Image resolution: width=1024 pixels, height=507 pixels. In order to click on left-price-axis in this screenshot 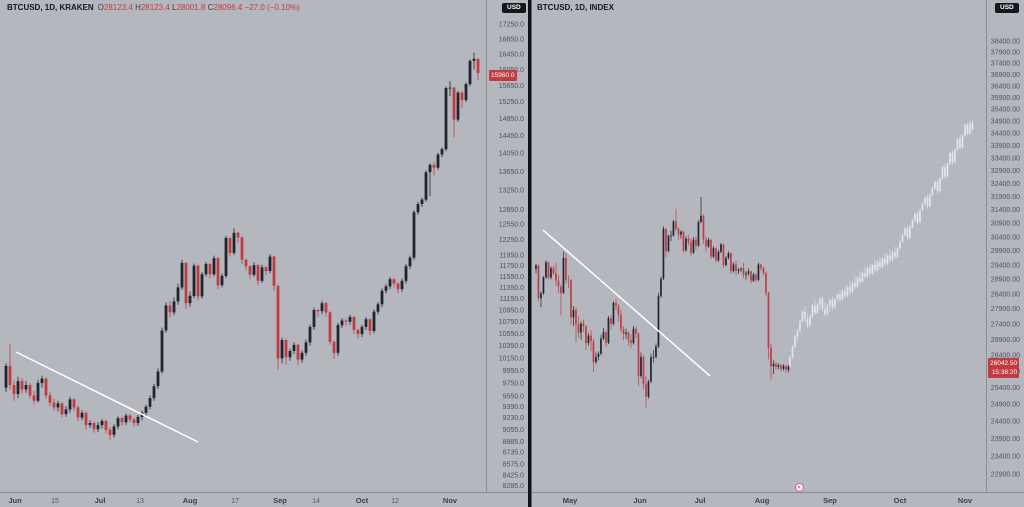, I will do `click(507, 253)`.